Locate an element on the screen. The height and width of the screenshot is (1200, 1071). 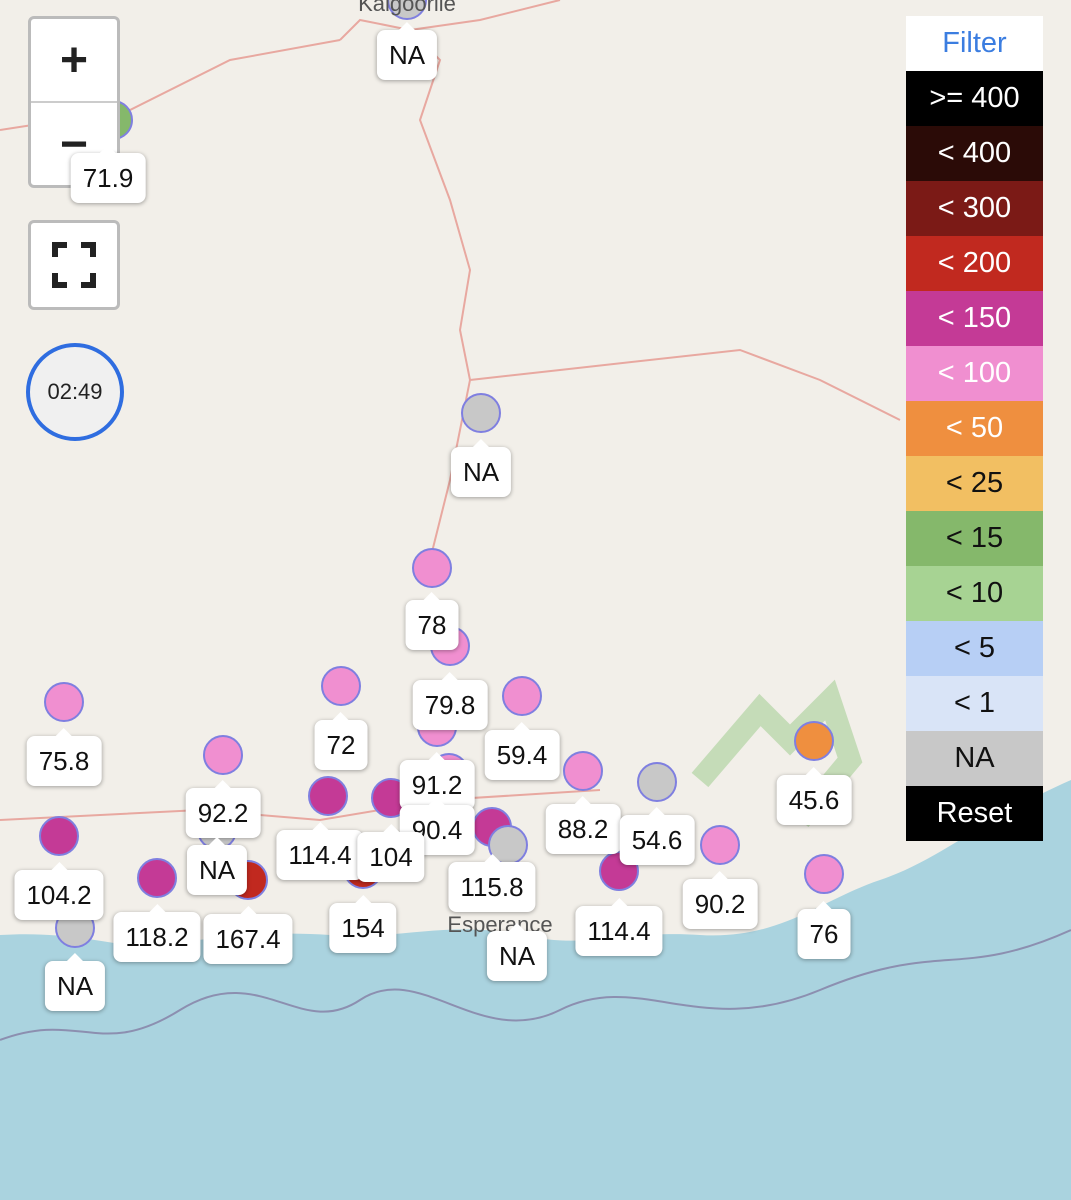
fullscreen-icon is located at coordinates (74, 265).